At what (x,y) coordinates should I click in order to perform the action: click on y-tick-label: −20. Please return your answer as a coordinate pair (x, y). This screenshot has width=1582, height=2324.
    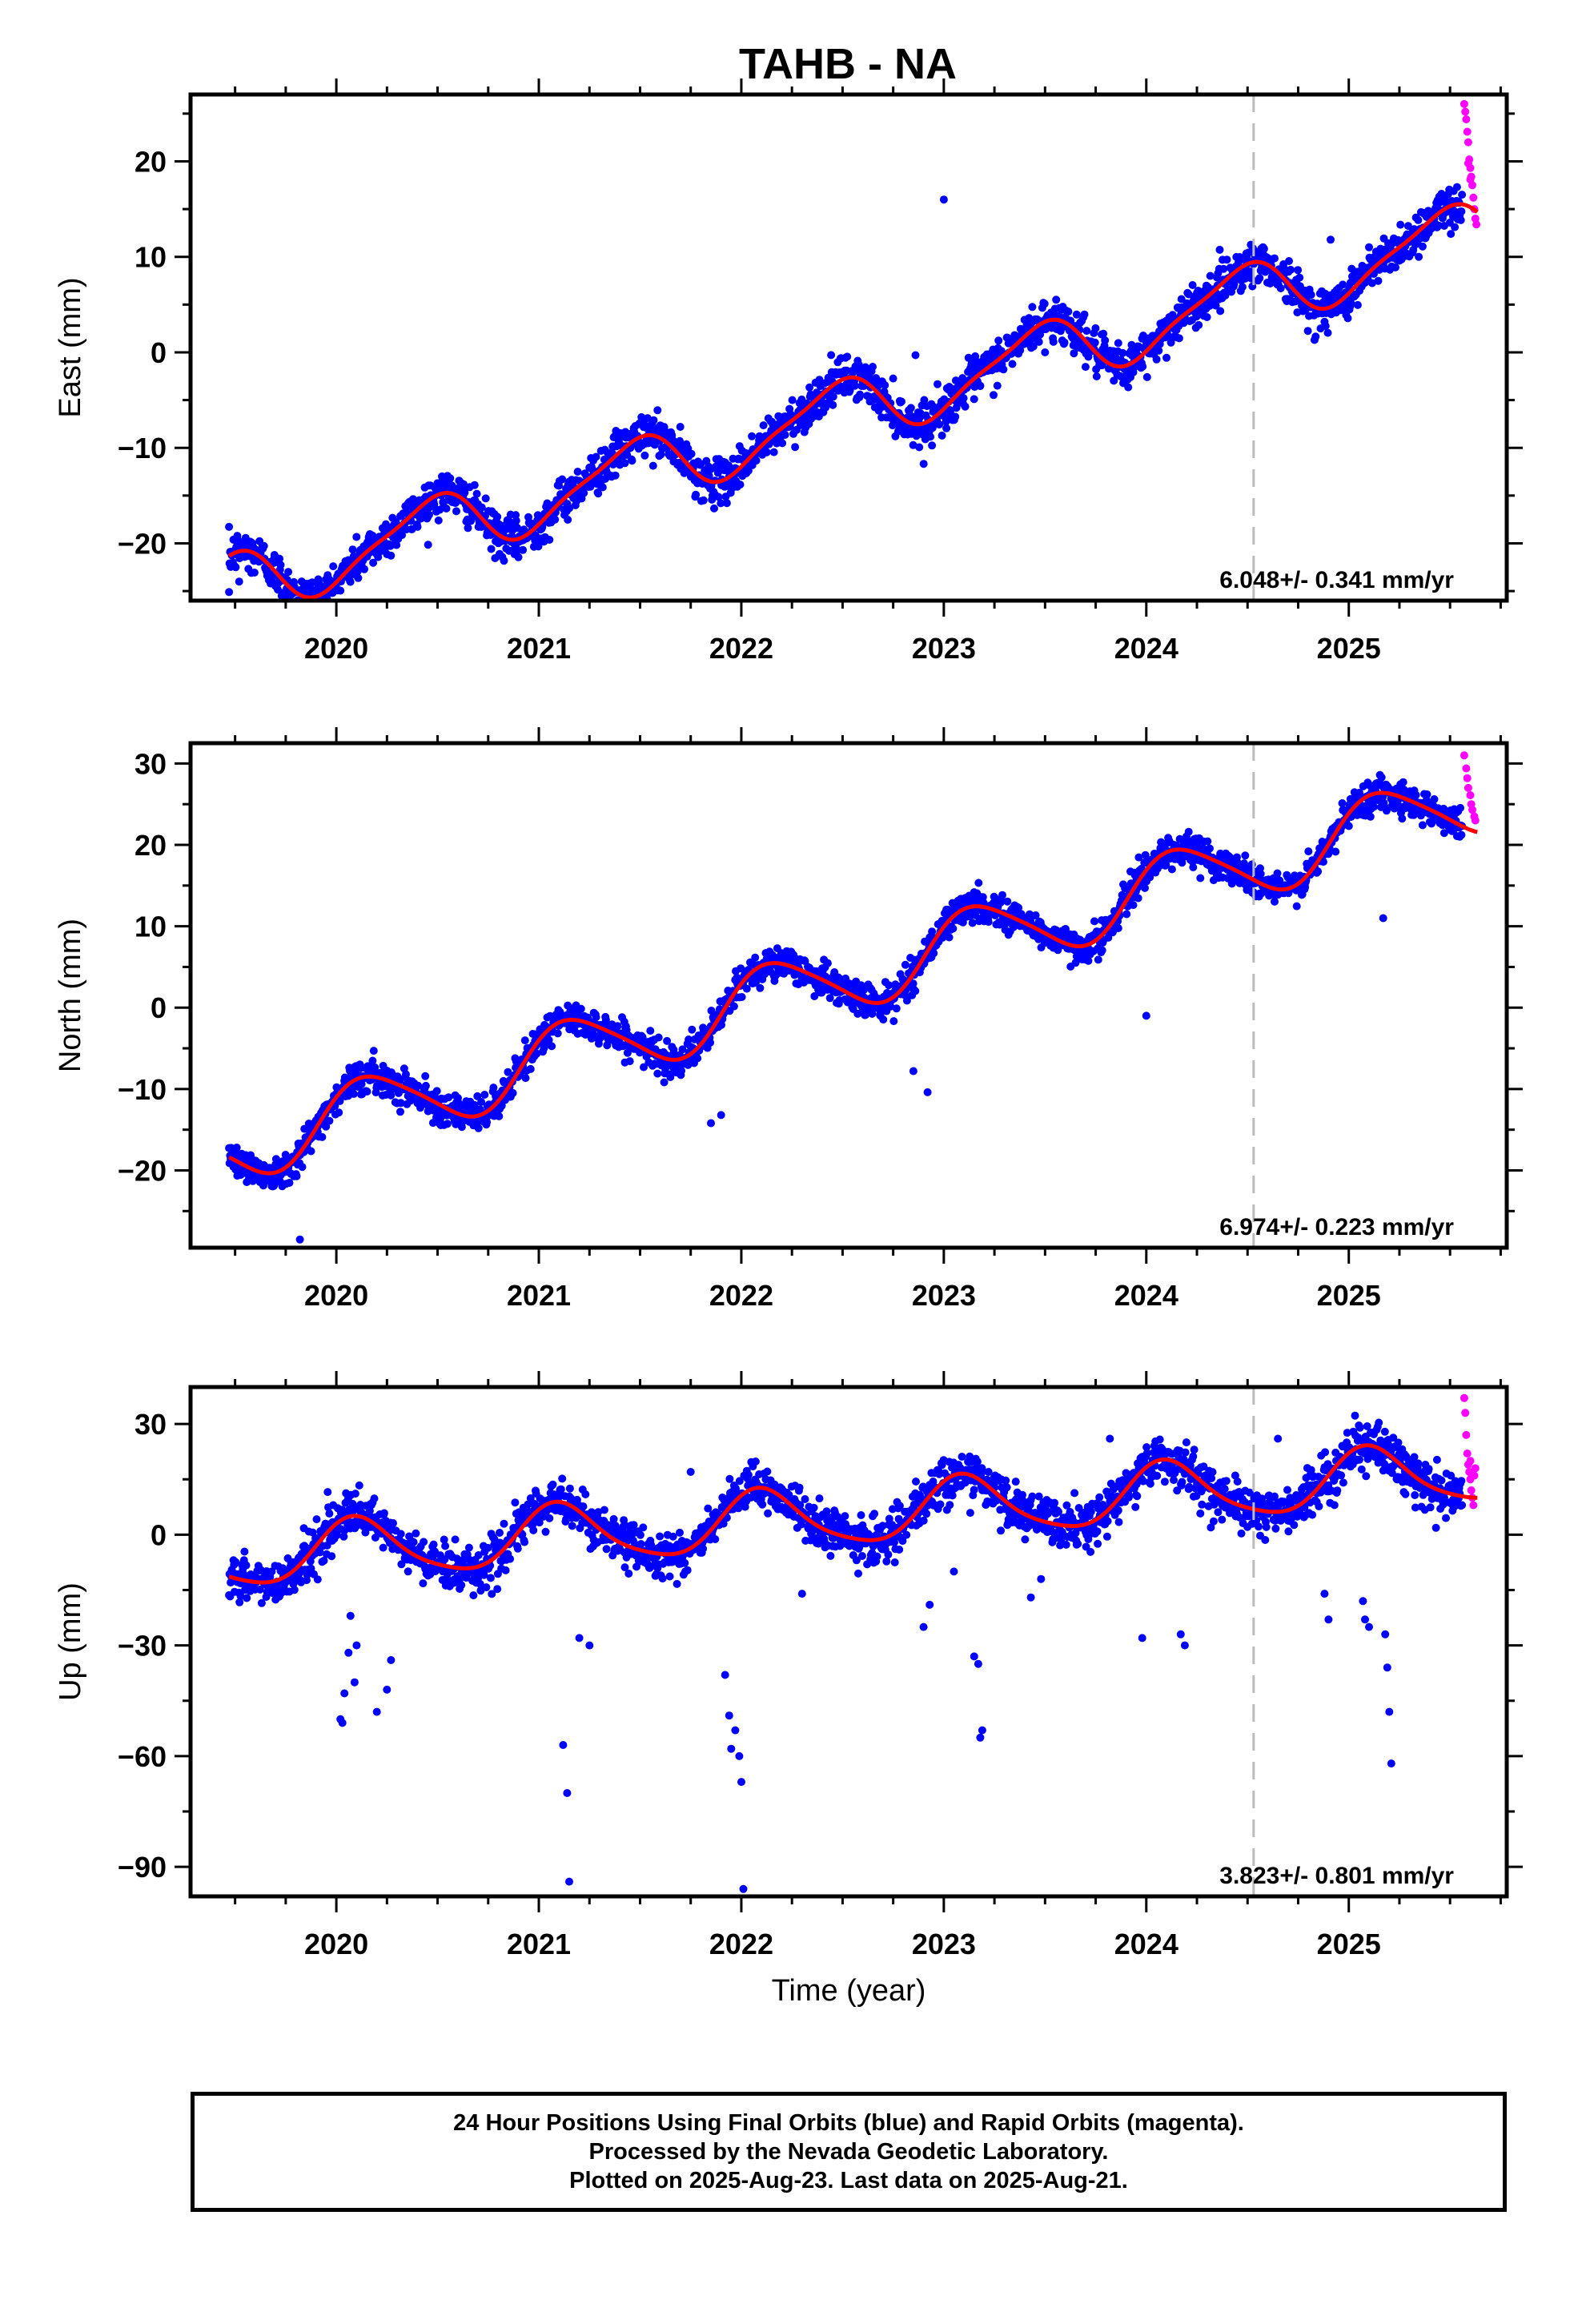
    Looking at the image, I should click on (142, 543).